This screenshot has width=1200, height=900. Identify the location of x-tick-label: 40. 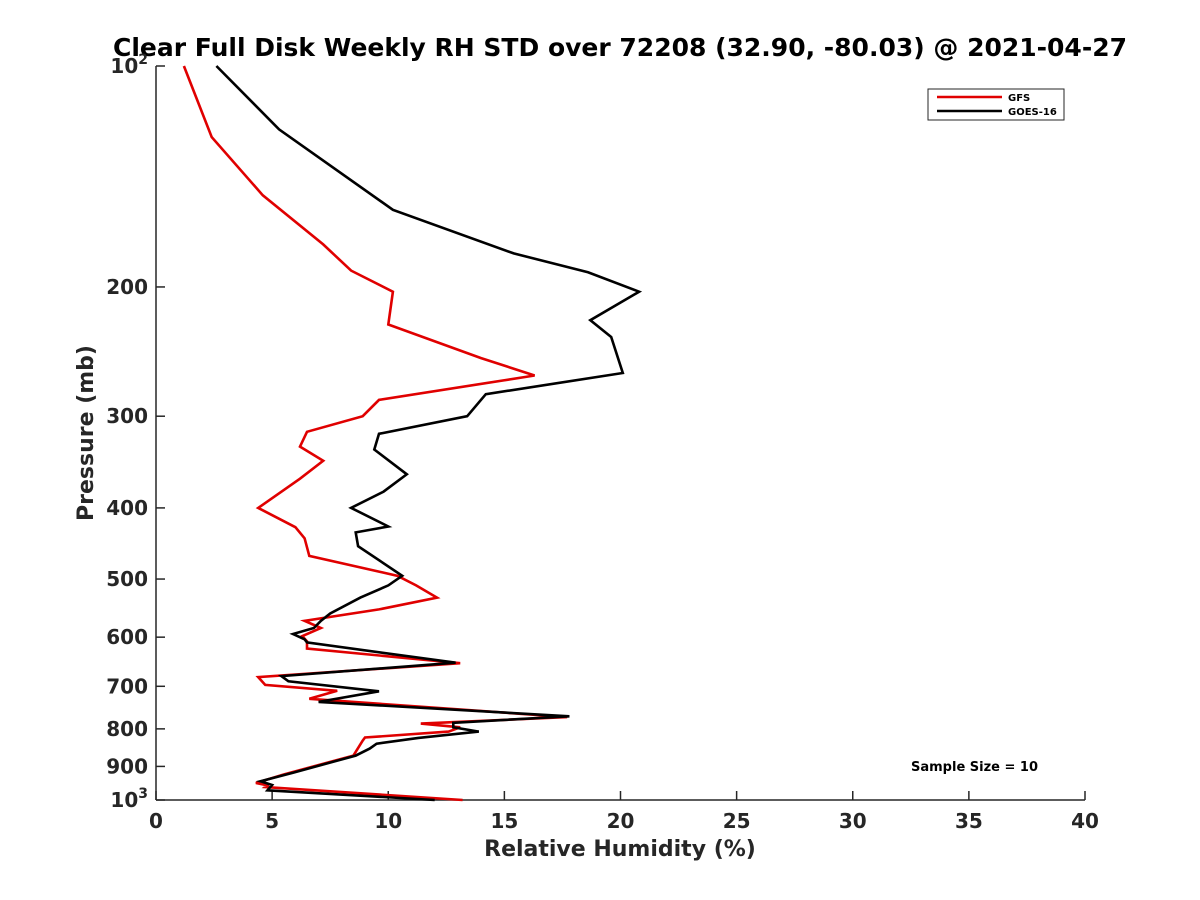
(1085, 821).